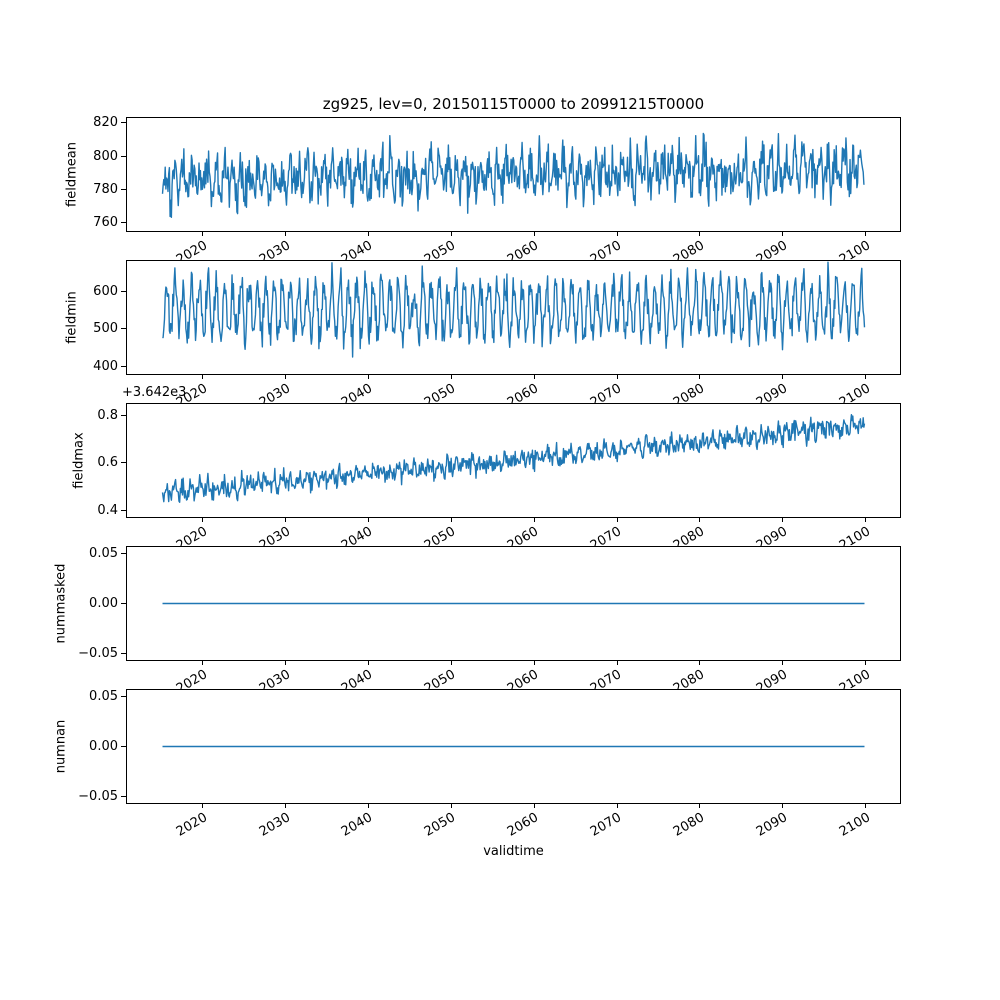  I want to click on y-axis-offset-text: +3.642e3, so click(154, 392).